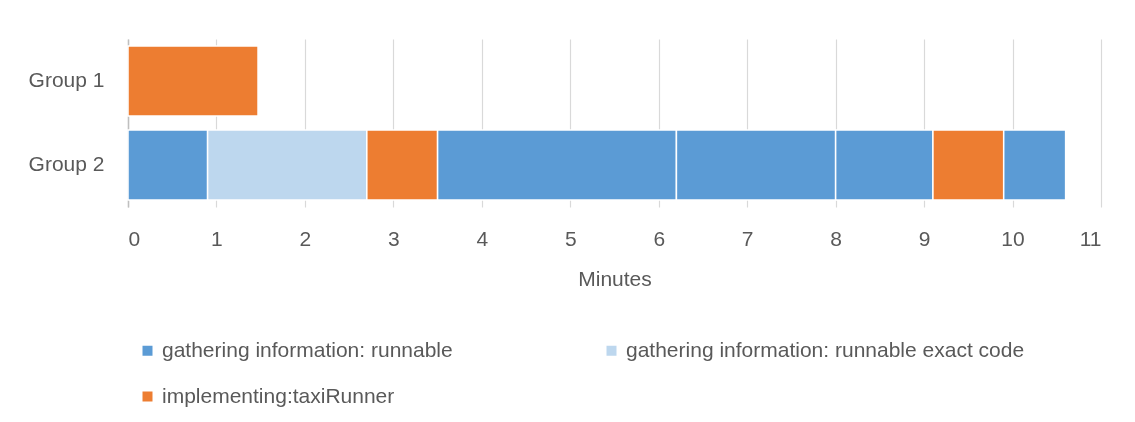 This screenshot has height=422, width=1135. I want to click on y-tick-label: Group 1, so click(66, 79).